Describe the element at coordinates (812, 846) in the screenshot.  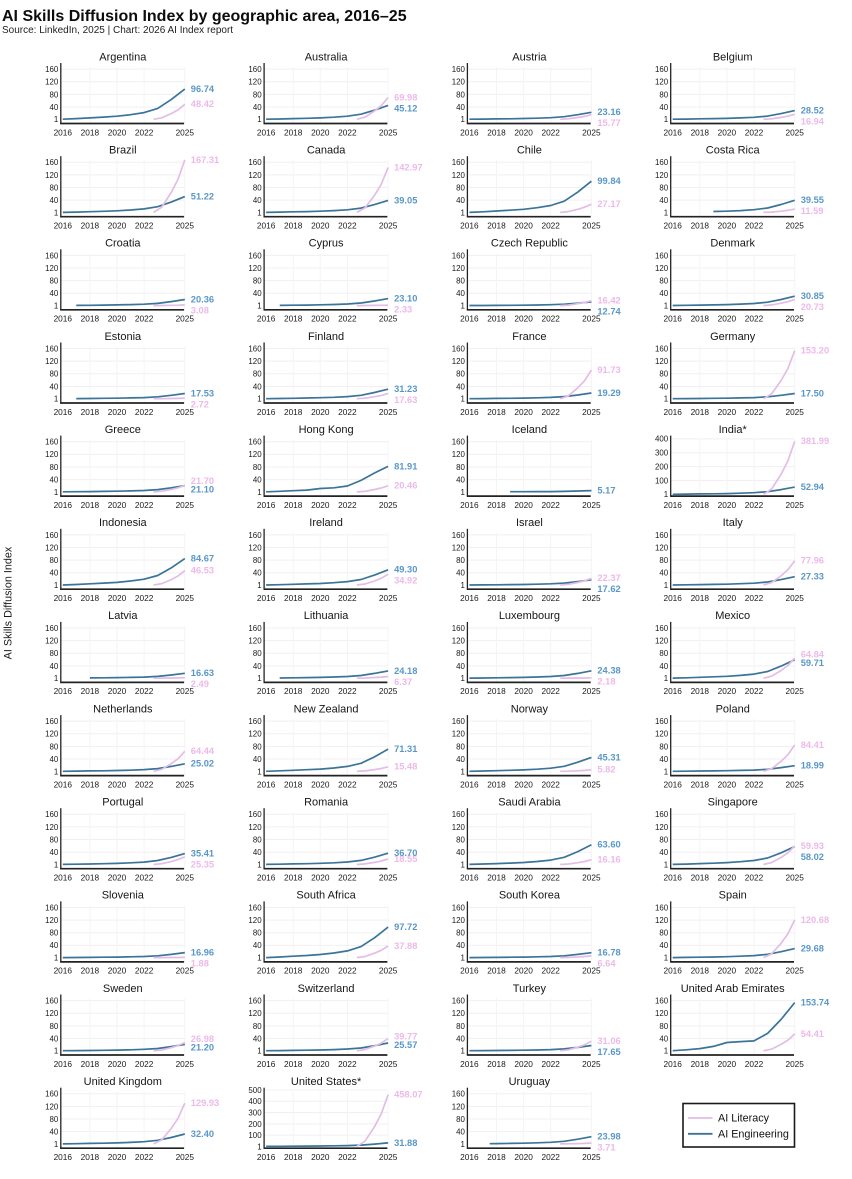
I see `svg-text: 59.93` at that location.